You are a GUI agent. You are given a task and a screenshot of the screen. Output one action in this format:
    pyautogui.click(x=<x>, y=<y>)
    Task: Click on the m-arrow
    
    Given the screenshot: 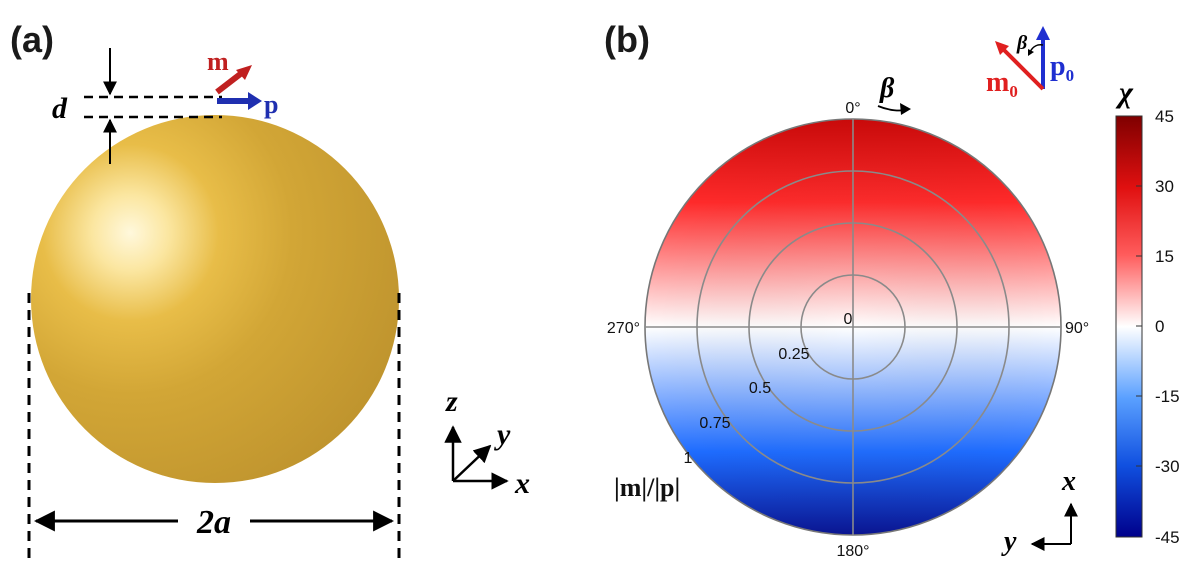 What is the action you would take?
    pyautogui.click(x=233, y=80)
    